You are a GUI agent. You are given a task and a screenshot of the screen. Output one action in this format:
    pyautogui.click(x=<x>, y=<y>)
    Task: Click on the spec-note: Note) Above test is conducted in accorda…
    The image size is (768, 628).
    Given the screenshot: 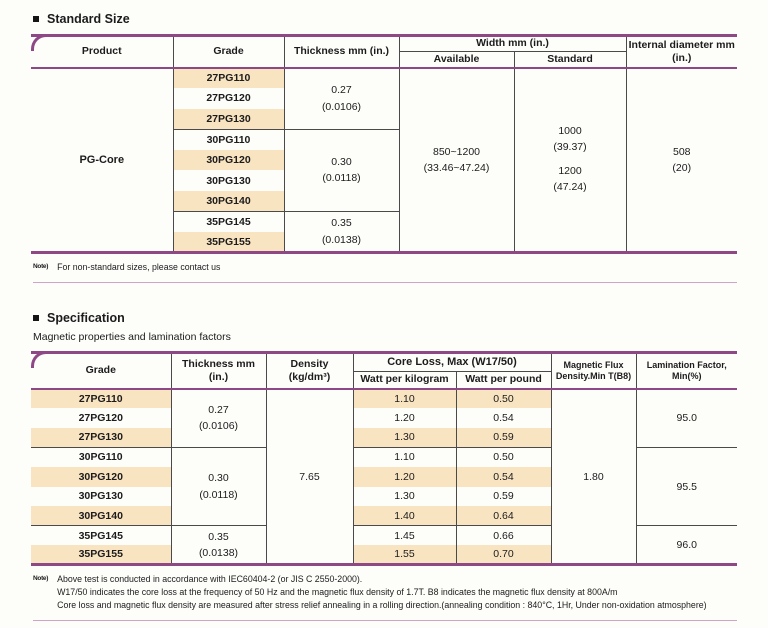 What is the action you would take?
    pyautogui.click(x=385, y=597)
    